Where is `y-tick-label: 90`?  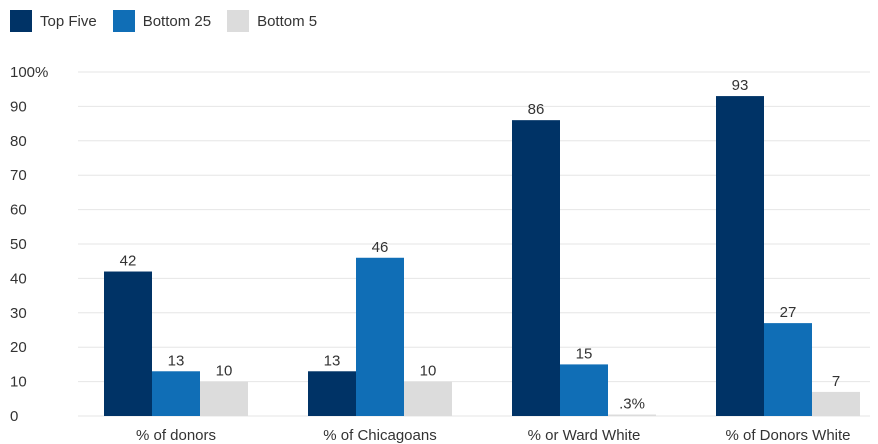
y-tick-label: 90 is located at coordinates (18, 106).